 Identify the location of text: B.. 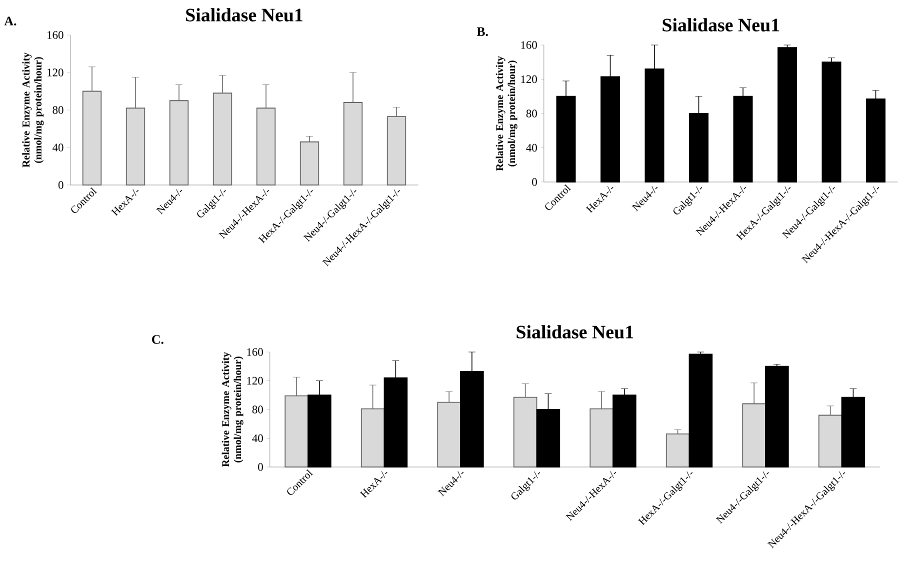
(482, 31).